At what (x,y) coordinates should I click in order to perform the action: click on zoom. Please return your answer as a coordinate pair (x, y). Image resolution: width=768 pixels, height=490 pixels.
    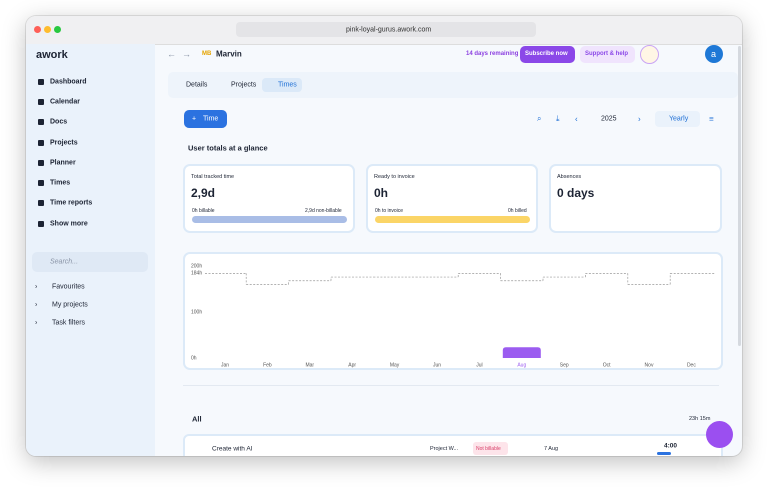
    Looking at the image, I should click on (57, 29).